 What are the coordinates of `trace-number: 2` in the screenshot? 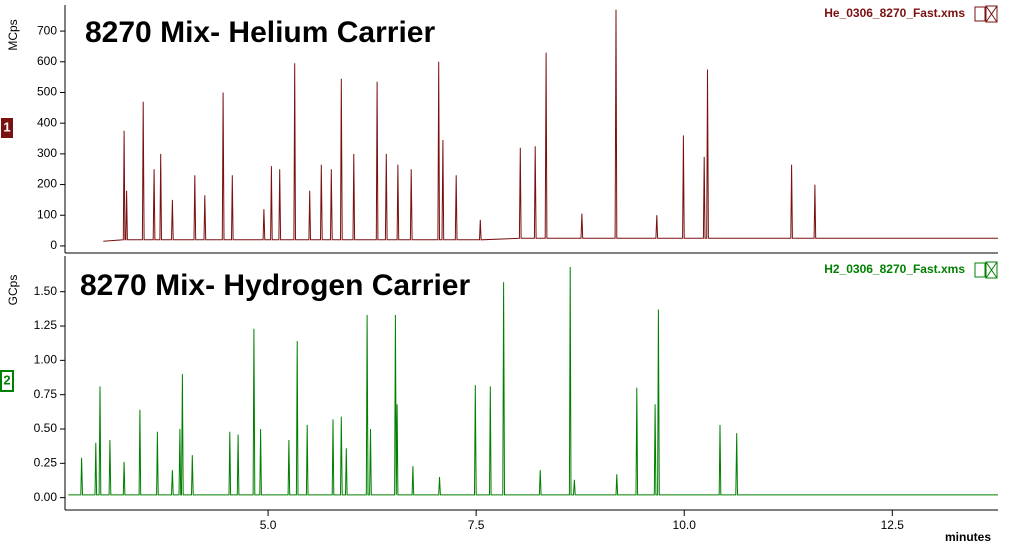 It's located at (6, 379).